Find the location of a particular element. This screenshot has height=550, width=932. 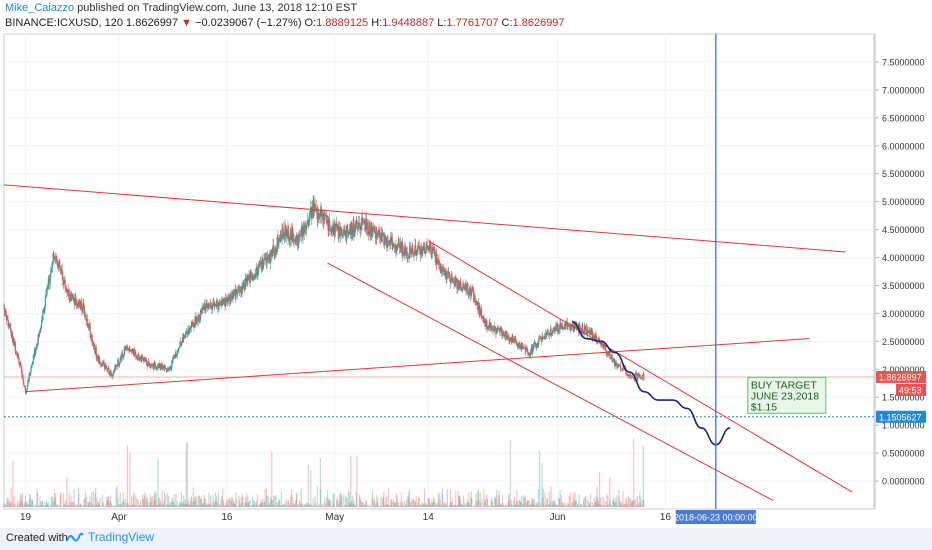

y-tick-label: 2.0000000 is located at coordinates (903, 370).